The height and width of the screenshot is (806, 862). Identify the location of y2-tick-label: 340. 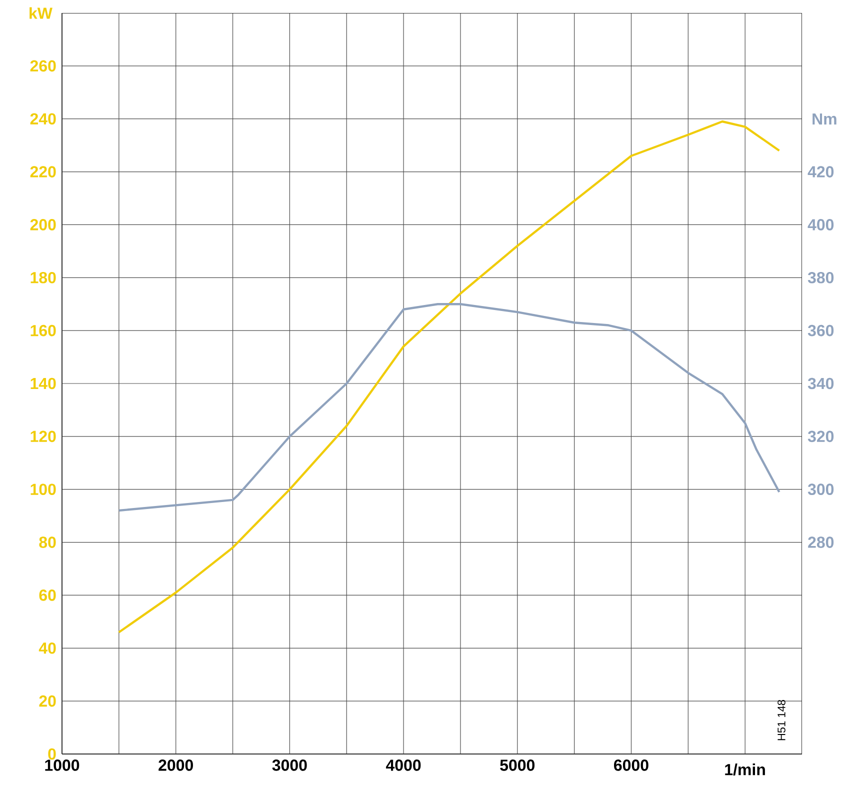
(821, 384).